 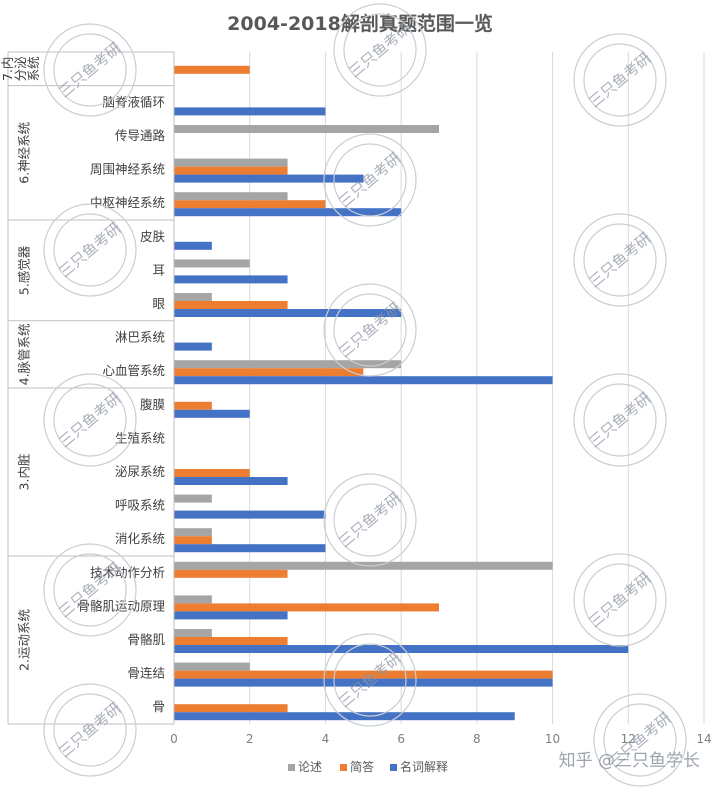 I want to click on bar-名词解释-骨骼肌运动原理, so click(x=231, y=615).